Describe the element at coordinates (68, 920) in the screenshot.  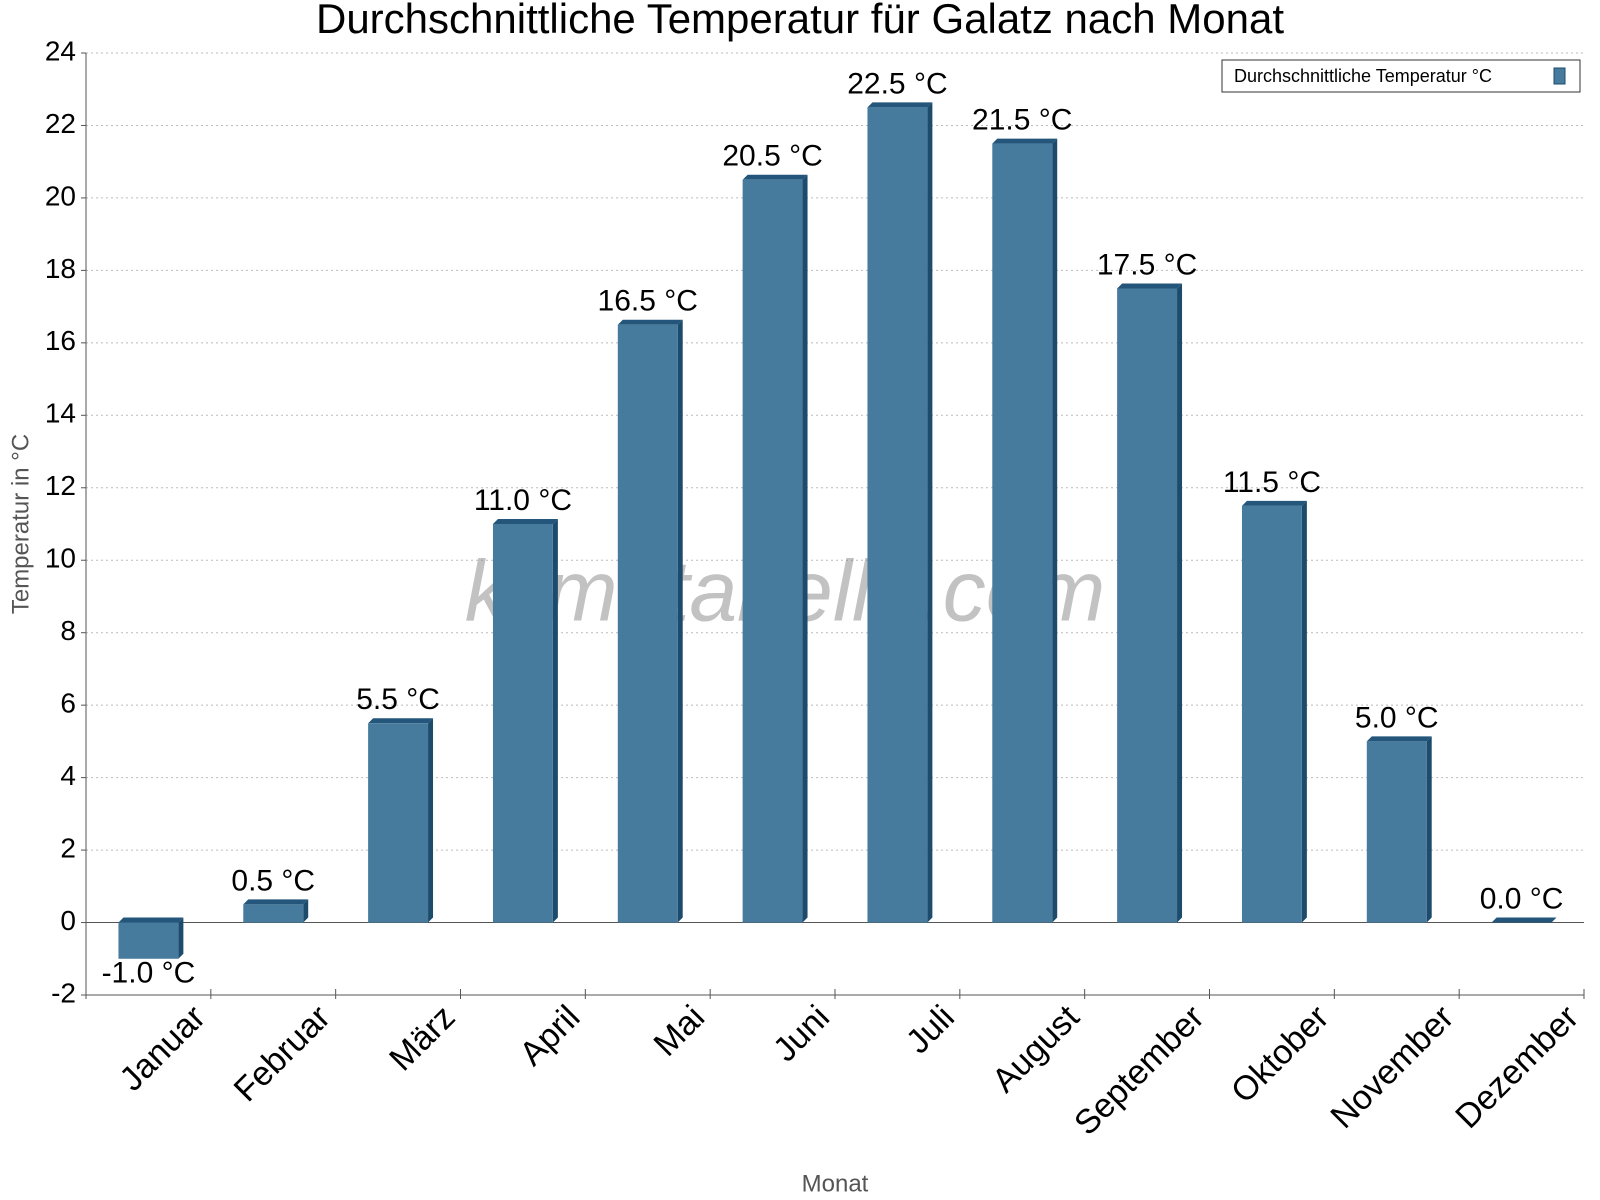
I see `y-tick-label: 0` at that location.